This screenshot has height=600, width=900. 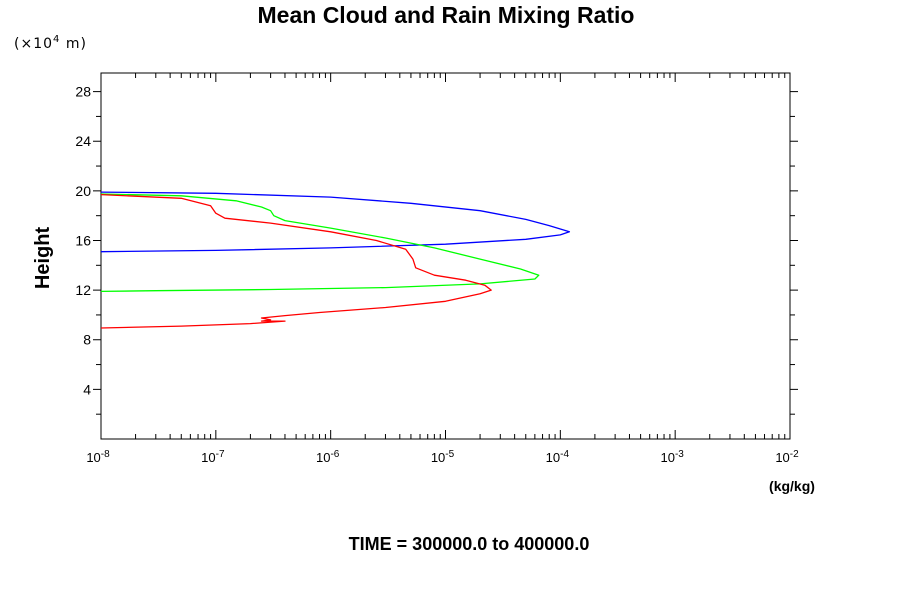 I want to click on chart-title: Mean Cloud and Rain Mixing Ratio, so click(x=446, y=15).